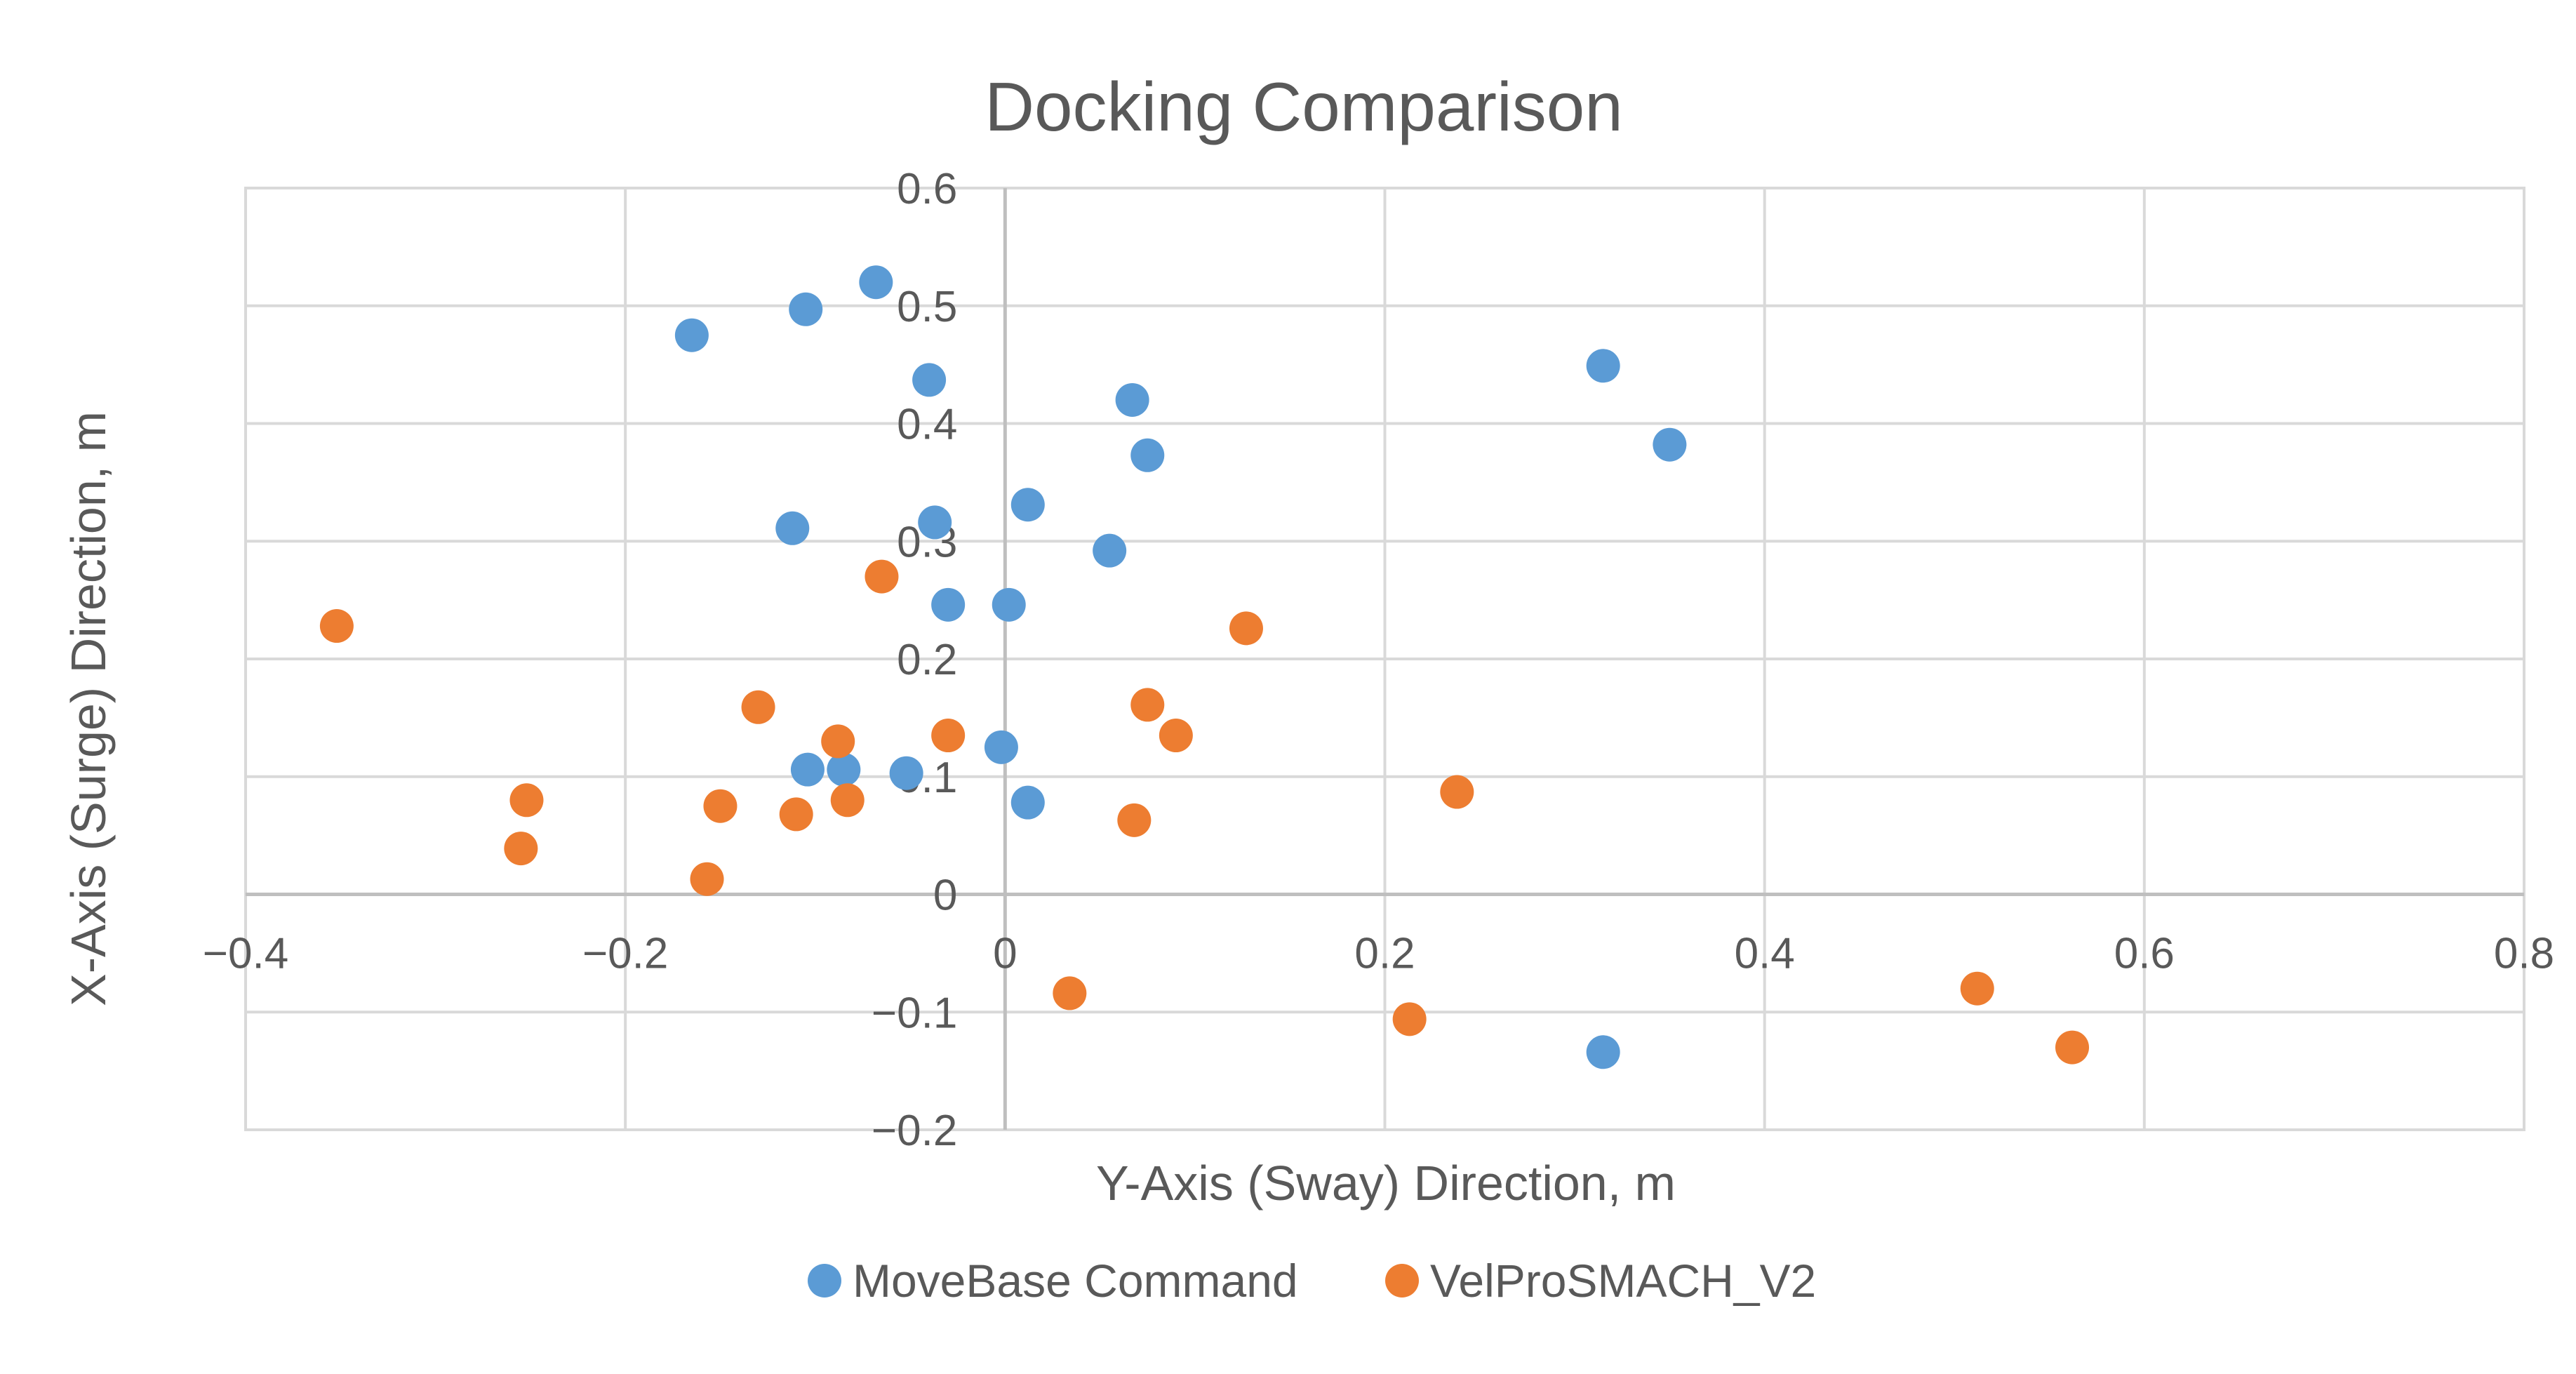 The image size is (2576, 1374). I want to click on x-tick-label: 0, so click(1005, 954).